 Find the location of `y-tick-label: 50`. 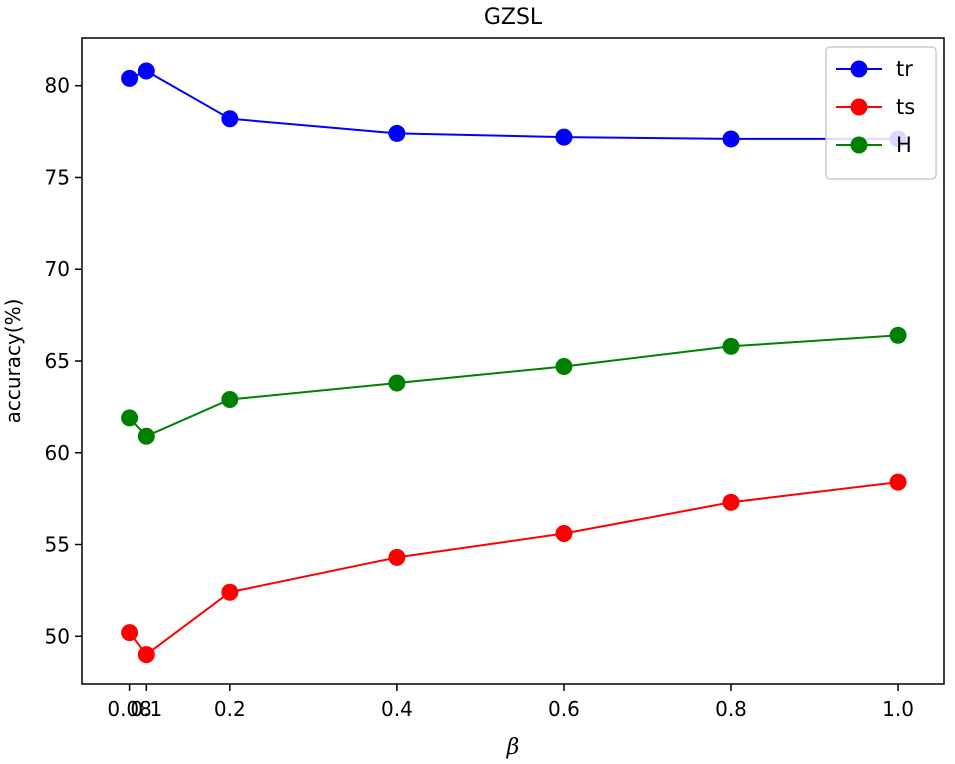

y-tick-label: 50 is located at coordinates (57, 636).